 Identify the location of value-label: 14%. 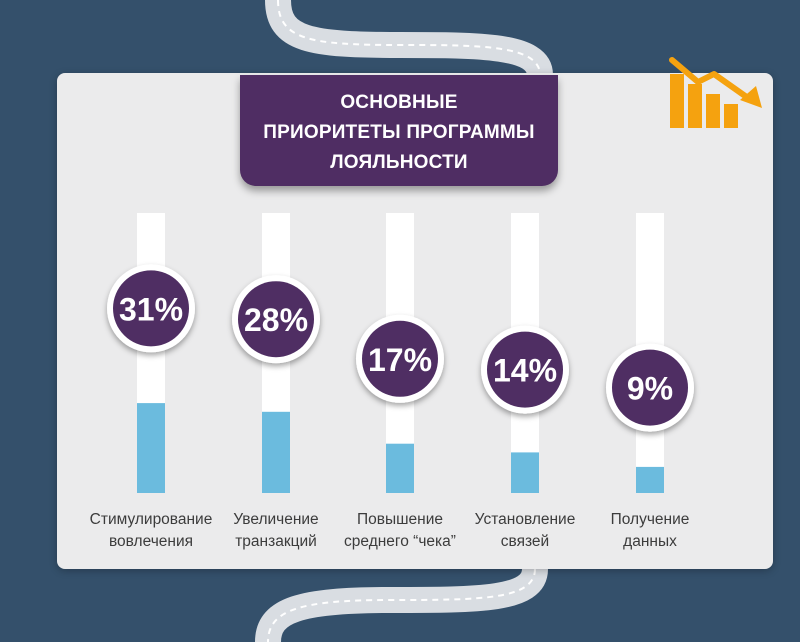
(525, 371).